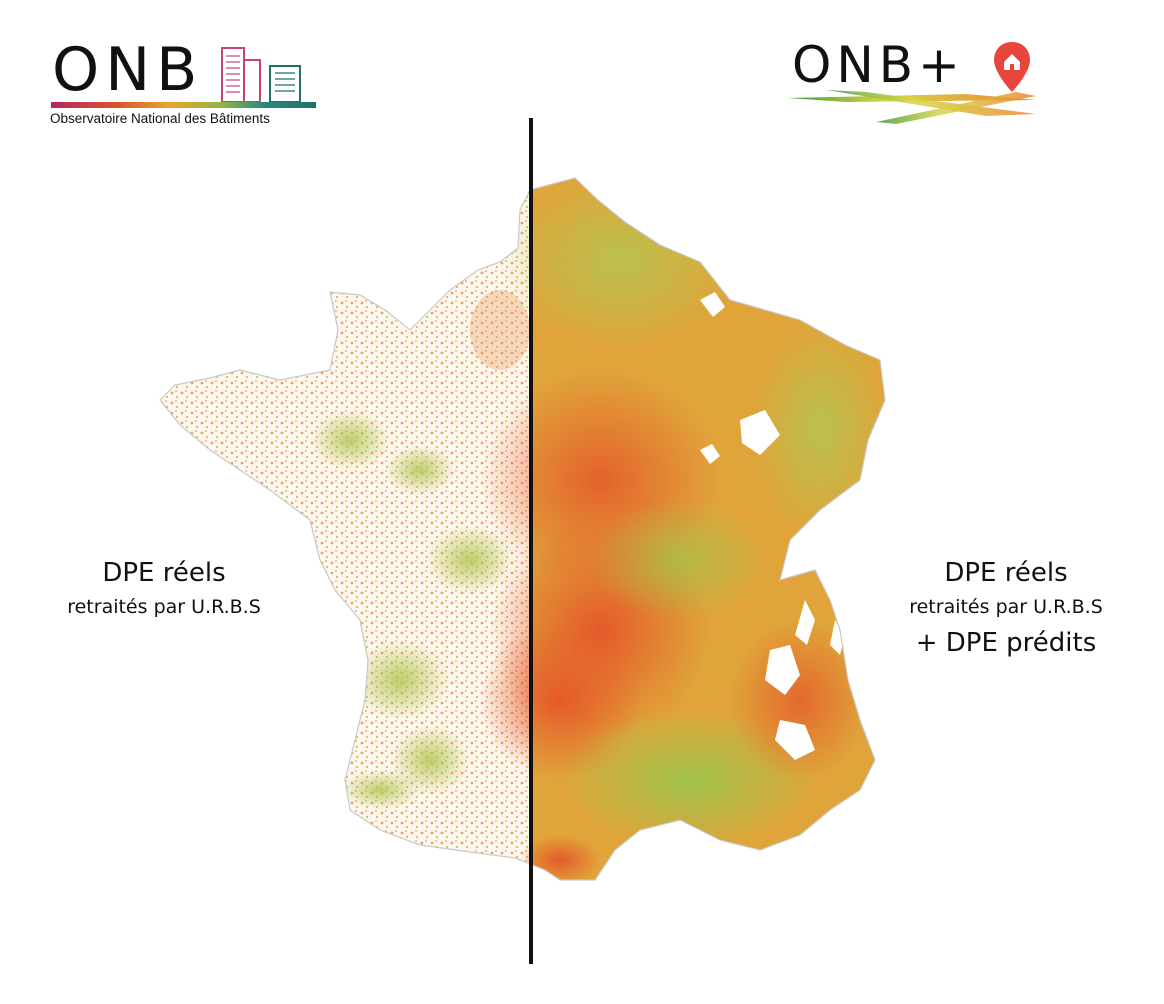  I want to click on left-panel-subtitle: retraités par U.R.B.S, so click(164, 607).